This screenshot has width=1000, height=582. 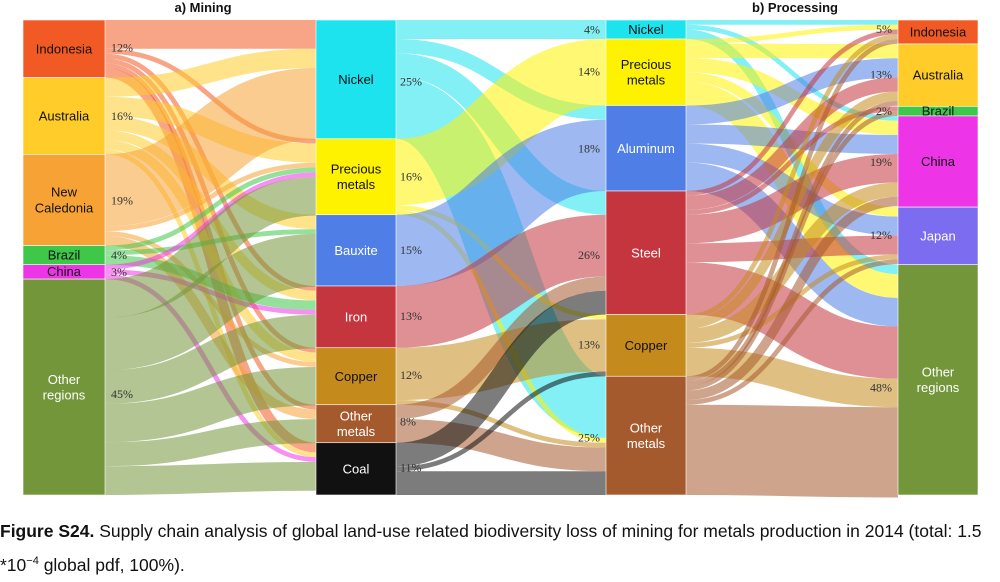 I want to click on pct-label-mining-iron: 13%, so click(x=411, y=316).